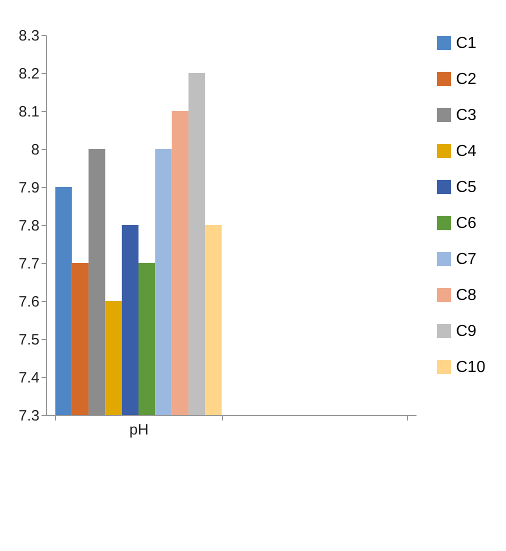 This screenshot has height=551, width=506. Describe the element at coordinates (466, 187) in the screenshot. I see `legend-label: C5` at that location.